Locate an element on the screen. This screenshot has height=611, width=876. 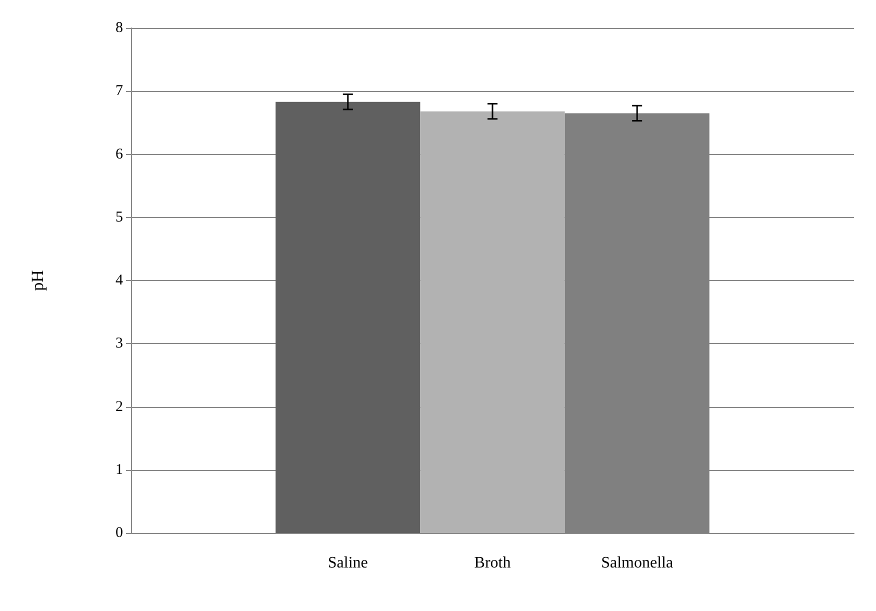
y-tick-label: 2 is located at coordinates (119, 406).